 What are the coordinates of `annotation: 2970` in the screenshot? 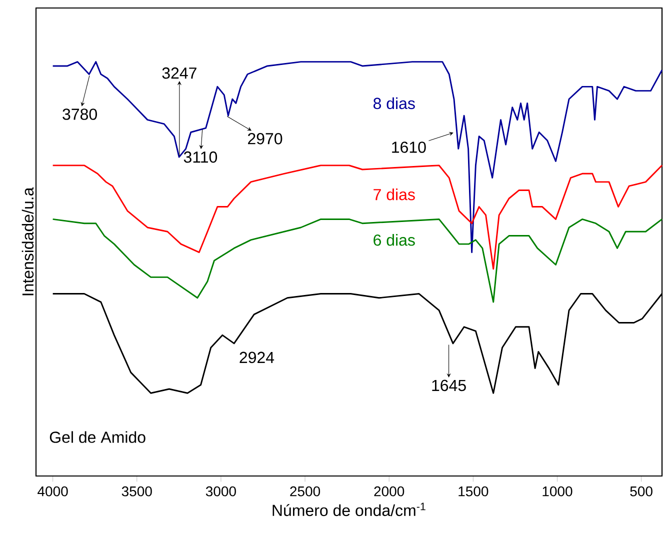 It's located at (265, 138).